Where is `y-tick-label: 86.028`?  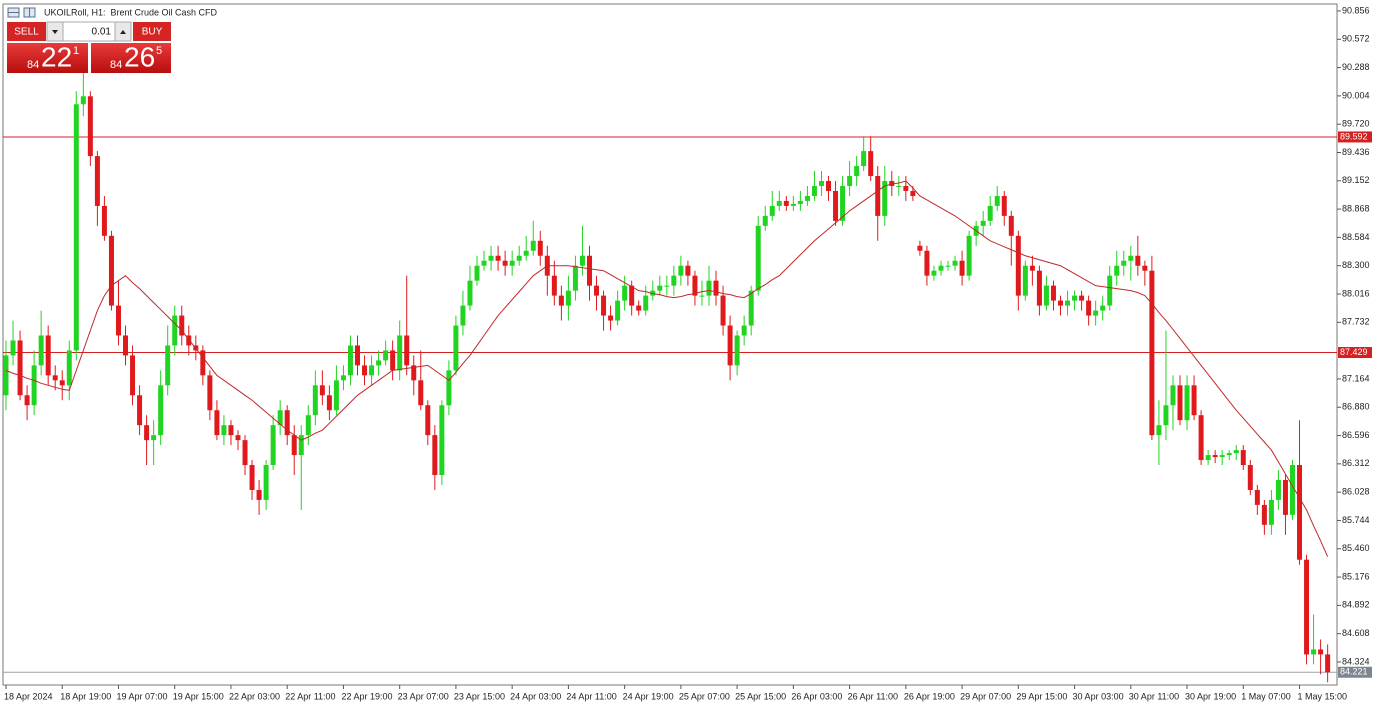 y-tick-label: 86.028 is located at coordinates (1356, 492).